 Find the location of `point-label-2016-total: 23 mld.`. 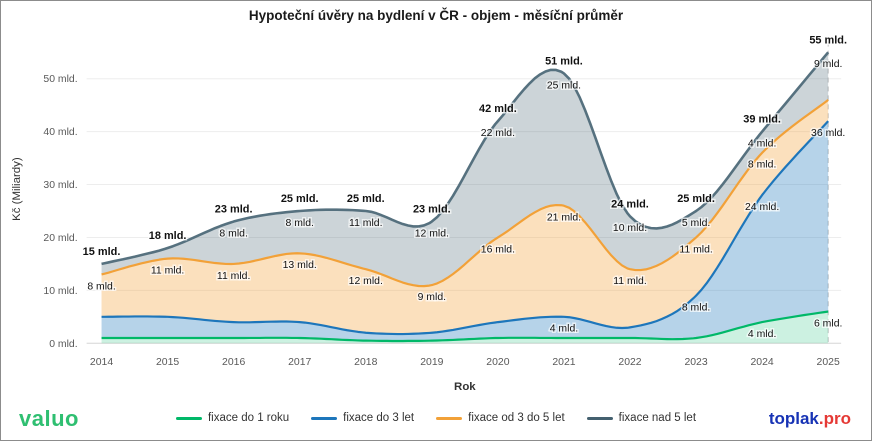

point-label-2016-total: 23 mld. is located at coordinates (234, 210).